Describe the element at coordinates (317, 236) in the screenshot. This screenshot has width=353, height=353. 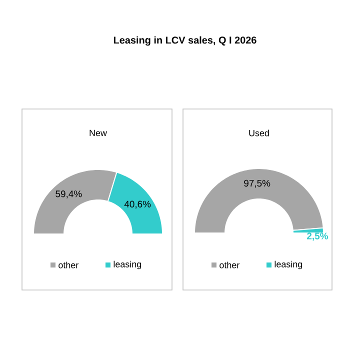
I see `data-label: 2,5%` at that location.